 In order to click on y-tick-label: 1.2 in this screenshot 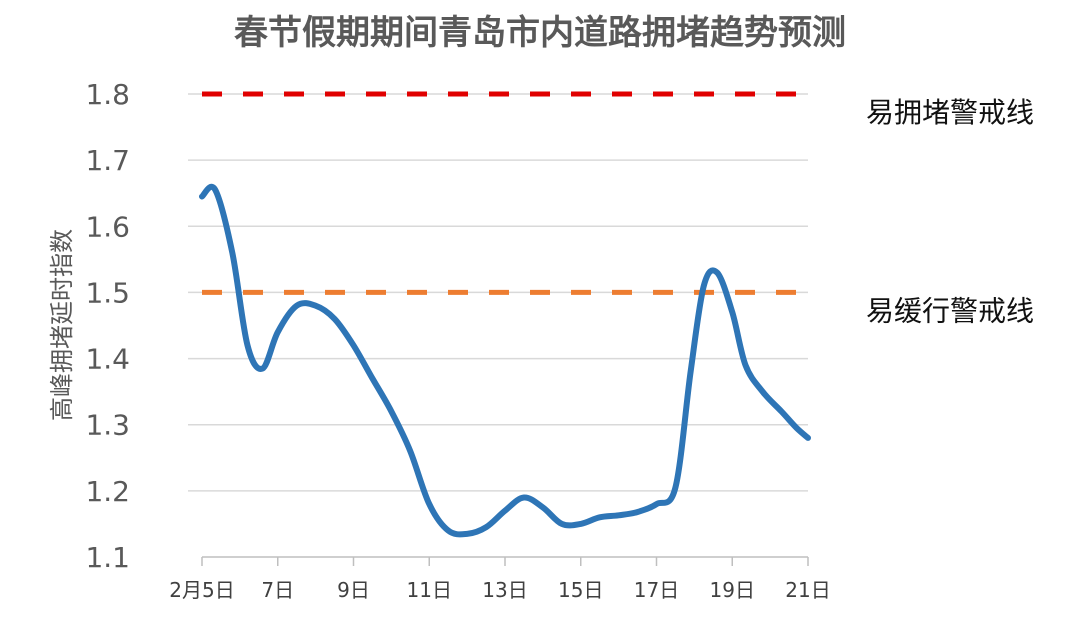, I will do `click(107, 491)`.